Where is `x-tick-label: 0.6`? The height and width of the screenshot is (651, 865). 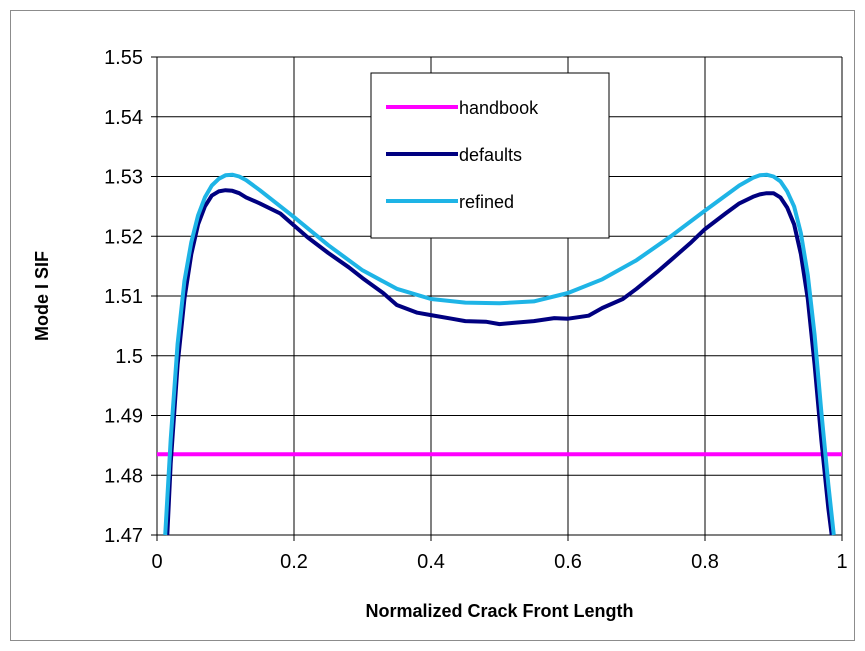 x-tick-label: 0.6 is located at coordinates (568, 562).